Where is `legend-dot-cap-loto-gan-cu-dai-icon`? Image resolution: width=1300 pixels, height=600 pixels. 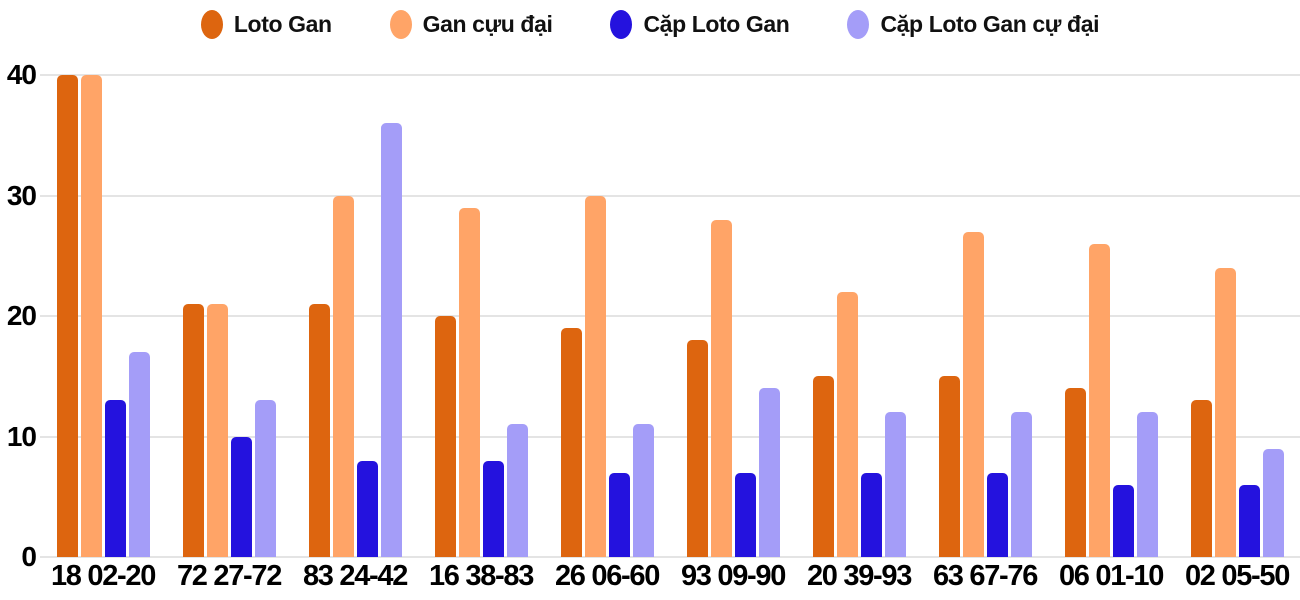 legend-dot-cap-loto-gan-cu-dai-icon is located at coordinates (858, 24).